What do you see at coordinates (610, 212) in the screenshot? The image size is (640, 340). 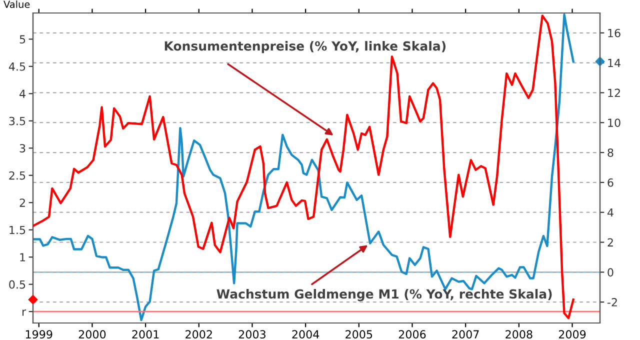 I see `y2-tick-label: 4` at bounding box center [610, 212].